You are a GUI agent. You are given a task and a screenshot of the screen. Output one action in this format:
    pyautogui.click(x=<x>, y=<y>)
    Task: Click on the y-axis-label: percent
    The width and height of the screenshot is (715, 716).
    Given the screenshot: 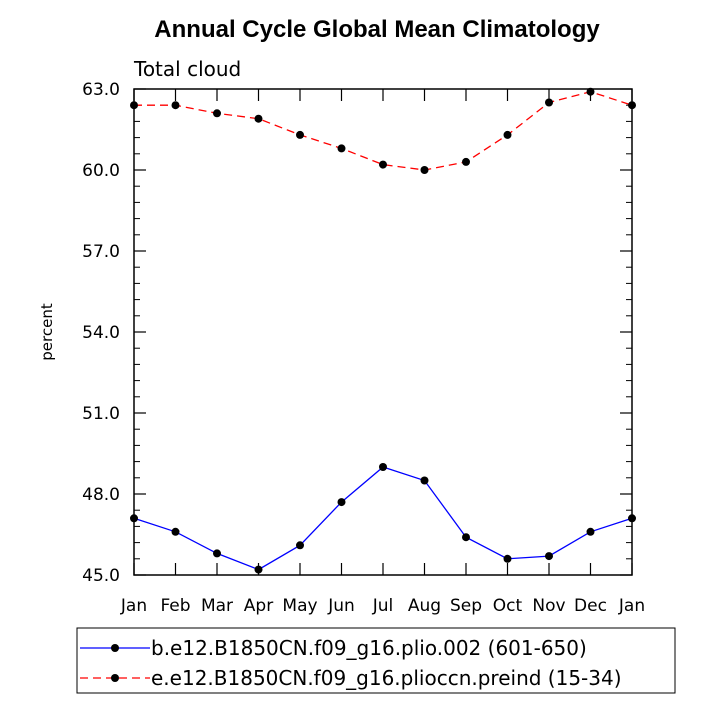 What is the action you would take?
    pyautogui.click(x=47, y=332)
    